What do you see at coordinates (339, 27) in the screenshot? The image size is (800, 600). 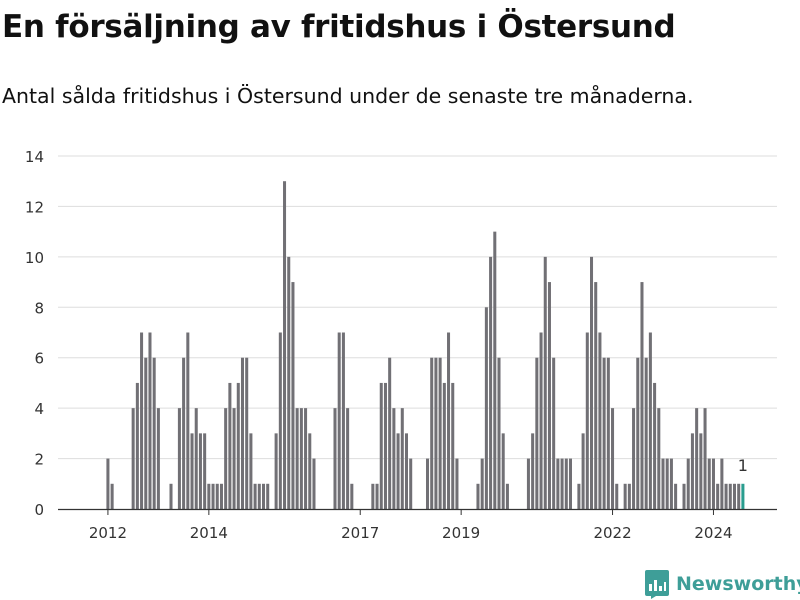 I see `chart-title: En försäljning av fritidshus i Östersund` at bounding box center [339, 27].